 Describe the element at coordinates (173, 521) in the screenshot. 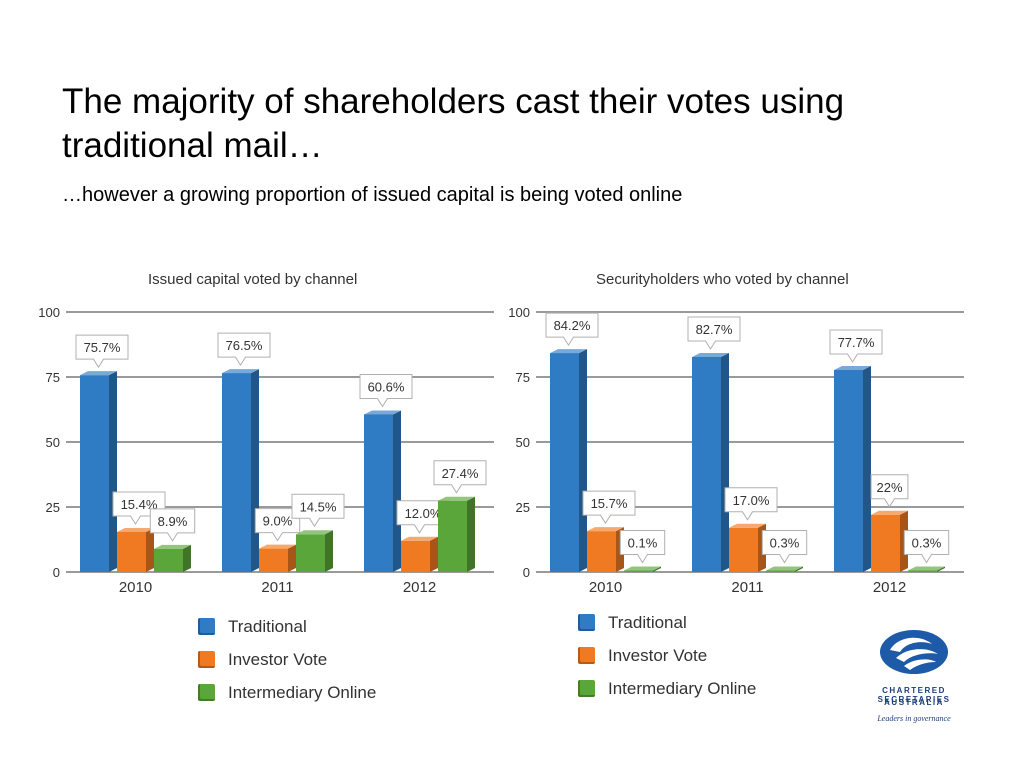

I see `data-label: 8.9%` at that location.